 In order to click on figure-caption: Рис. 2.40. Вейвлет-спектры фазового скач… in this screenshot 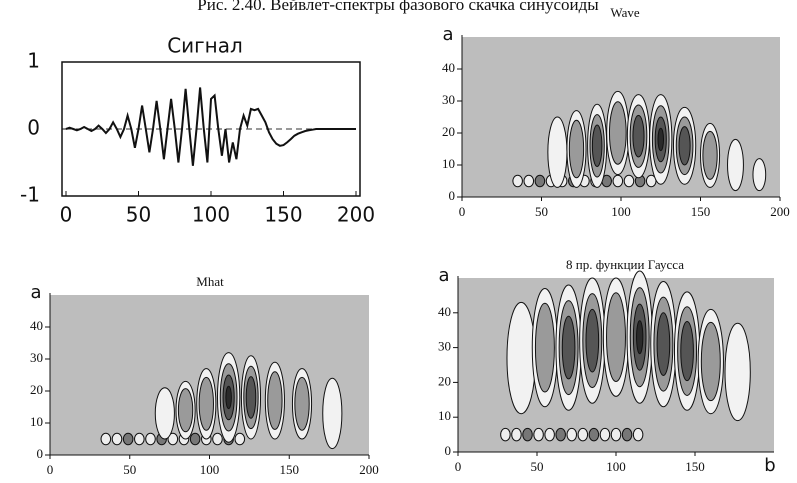, I will do `click(398, 7)`.